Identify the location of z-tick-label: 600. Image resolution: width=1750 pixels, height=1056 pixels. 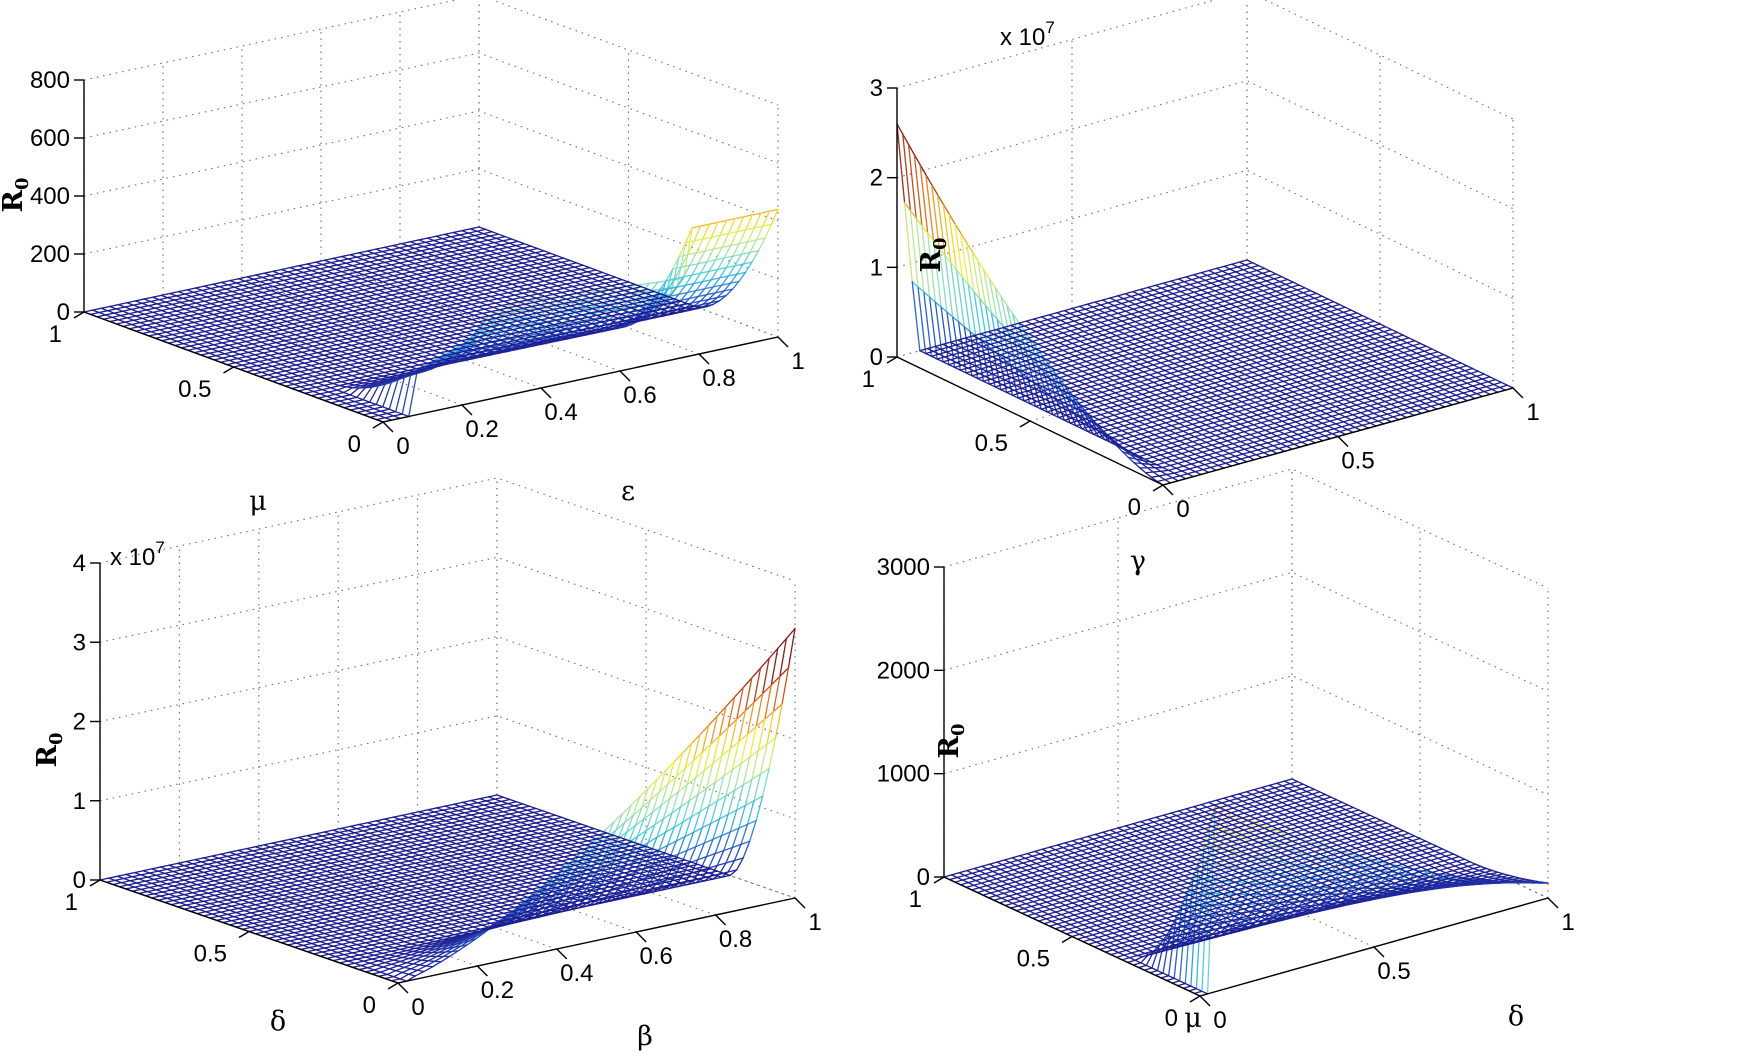
(50, 138).